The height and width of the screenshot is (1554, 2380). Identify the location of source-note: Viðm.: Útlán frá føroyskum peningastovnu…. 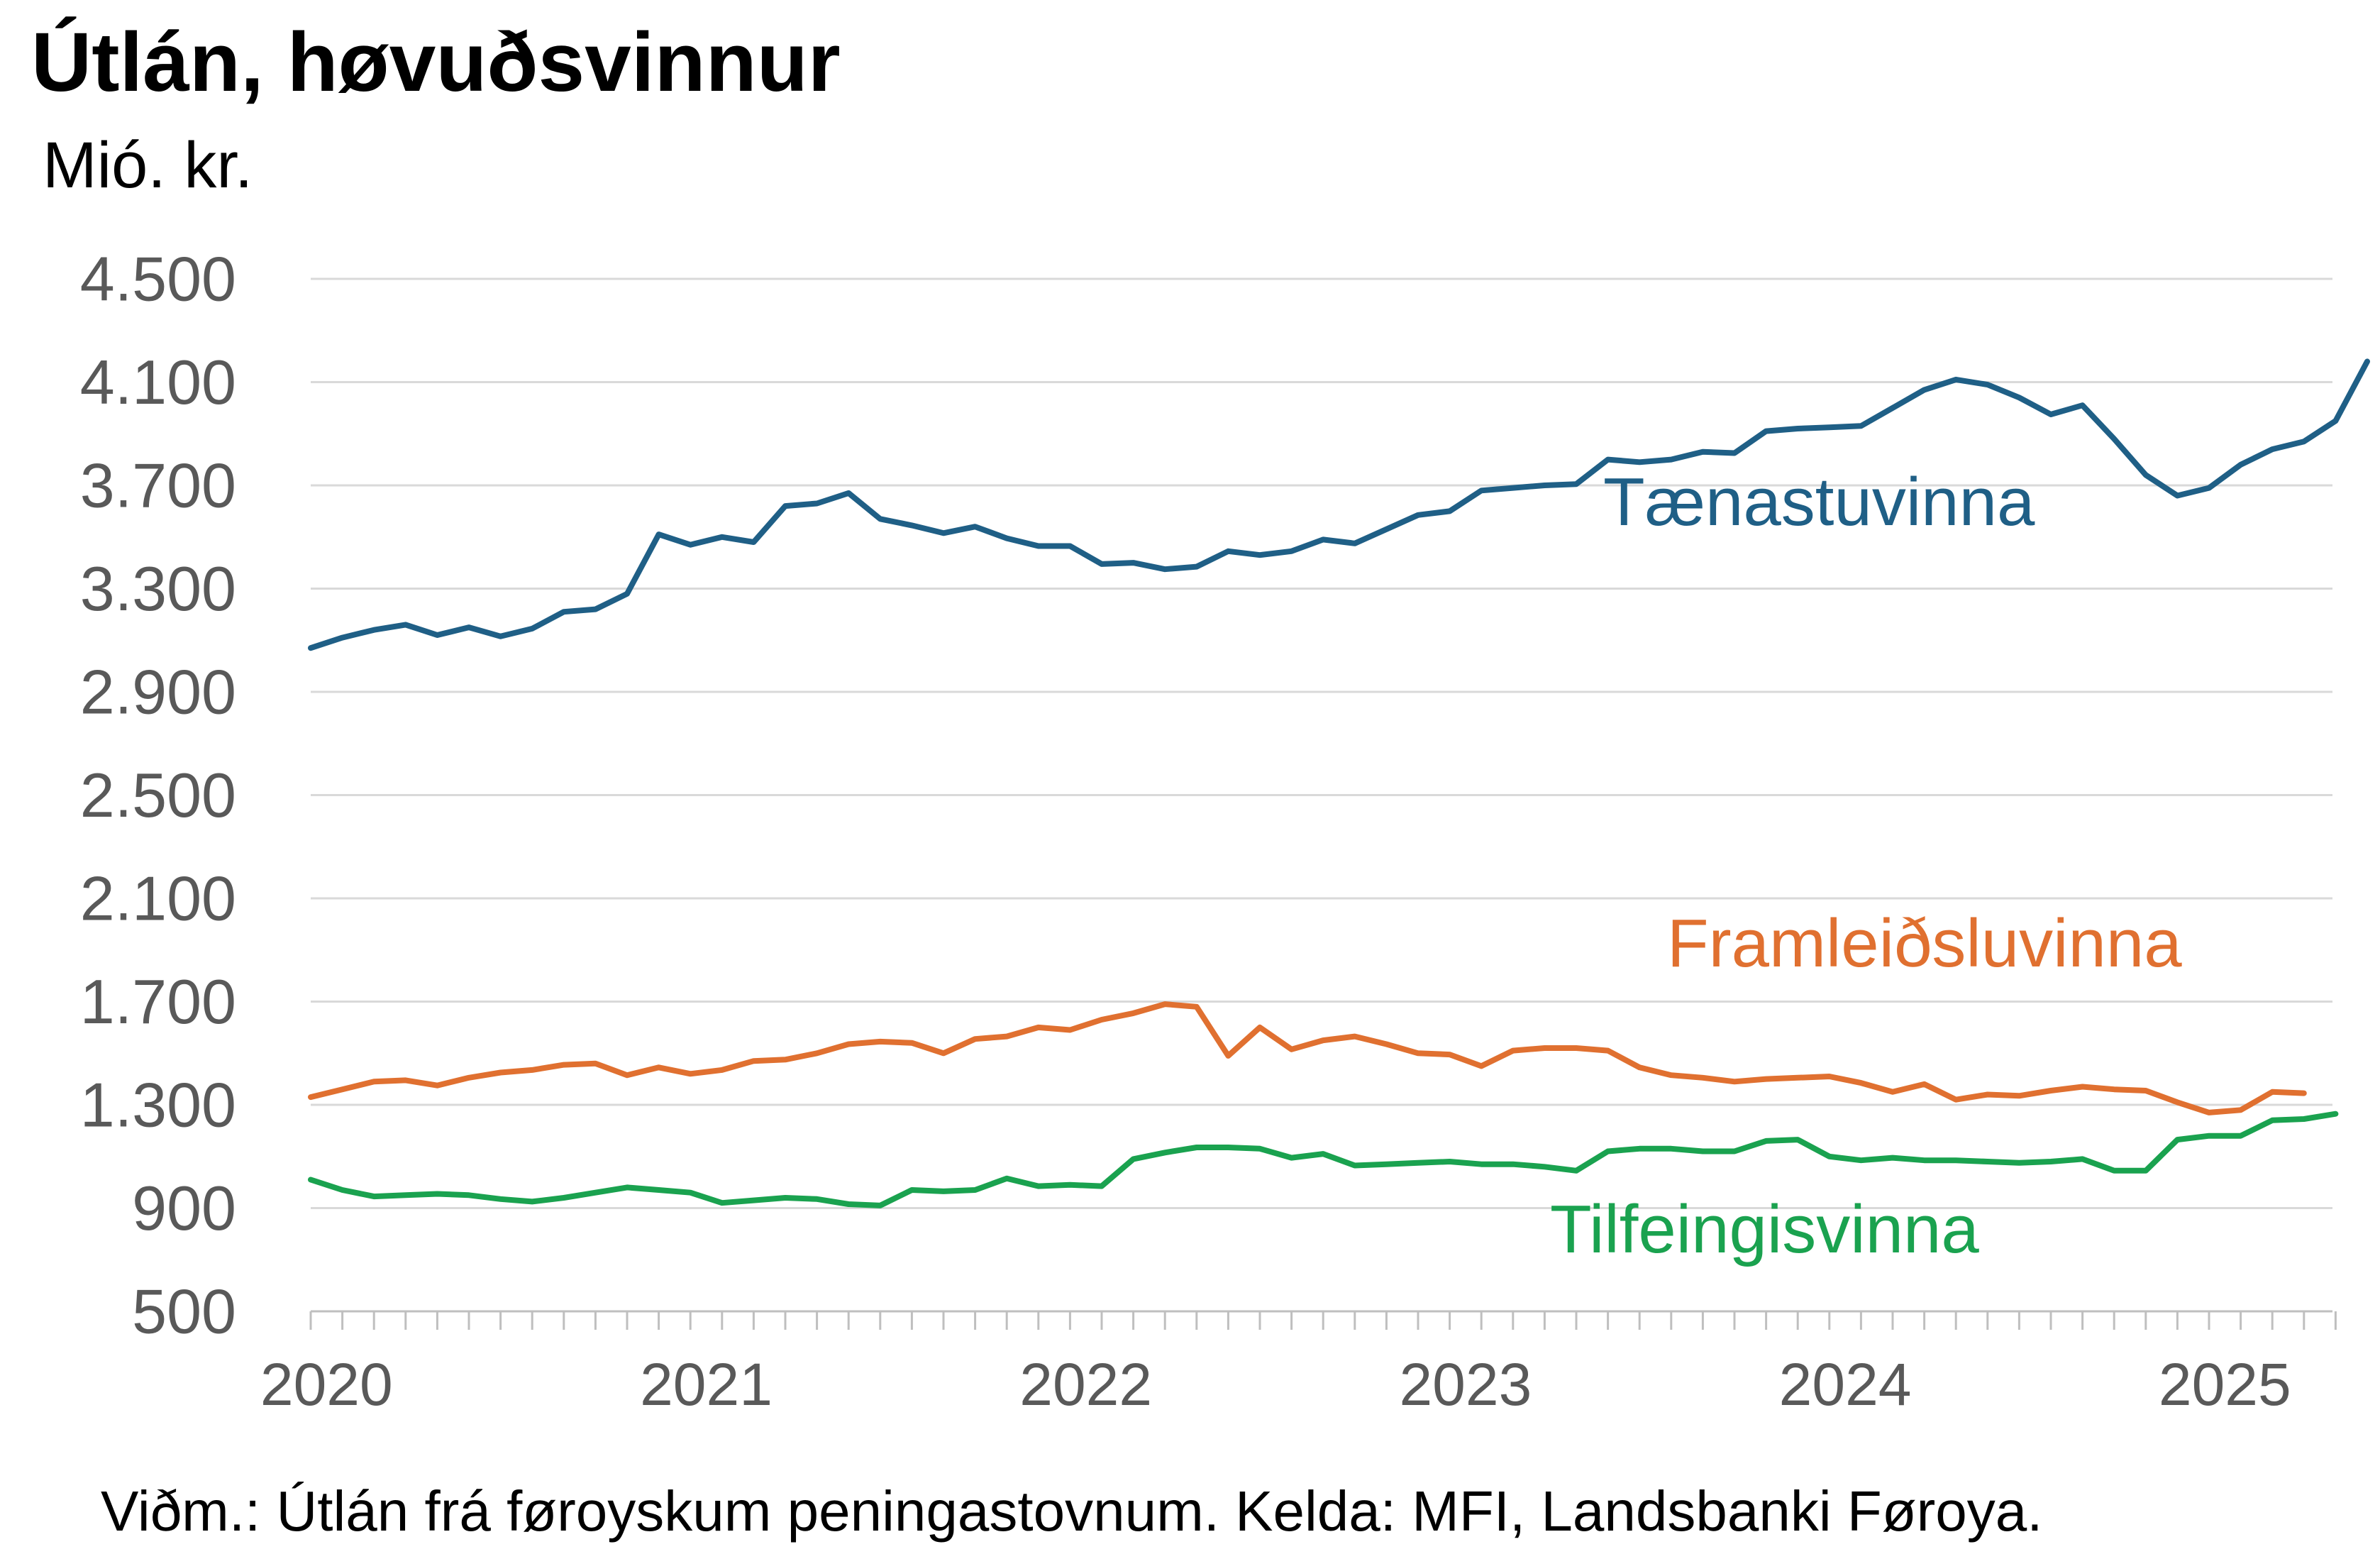
(1072, 1511).